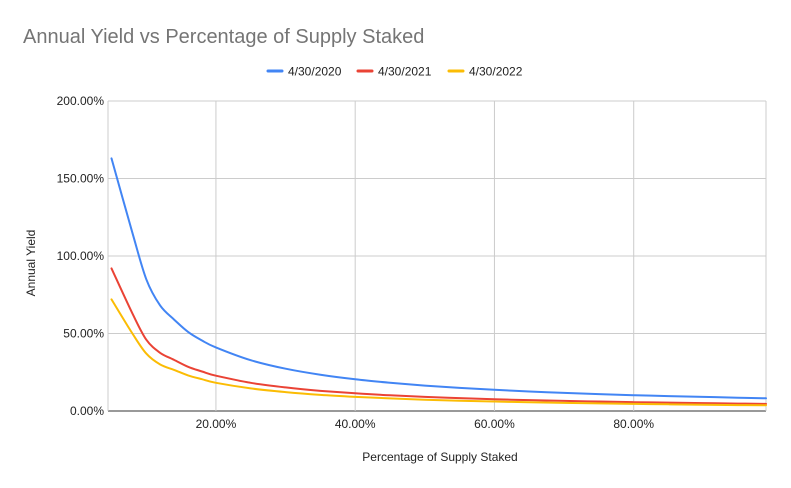  Describe the element at coordinates (494, 424) in the screenshot. I see `x-tick-label: 60.00%` at that location.